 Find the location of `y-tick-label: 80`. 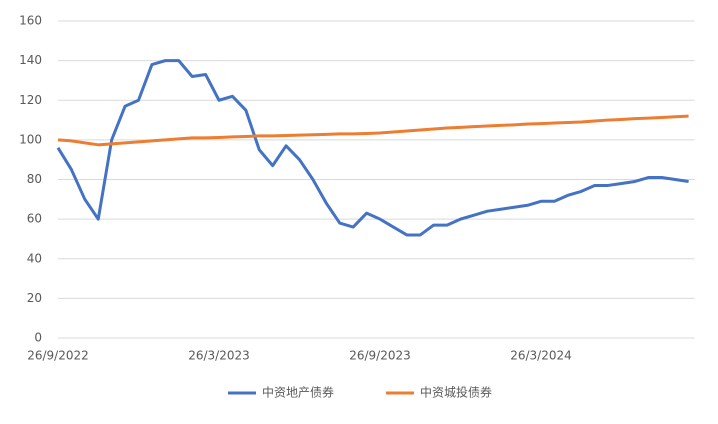

y-tick-label: 80 is located at coordinates (34, 179).